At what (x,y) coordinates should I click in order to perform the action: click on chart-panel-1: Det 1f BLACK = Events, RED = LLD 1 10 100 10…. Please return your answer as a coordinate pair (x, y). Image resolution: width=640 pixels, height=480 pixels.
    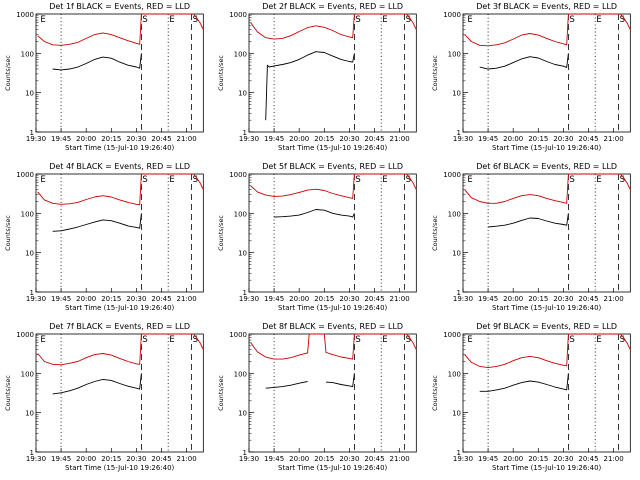
    Looking at the image, I should click on (104, 77).